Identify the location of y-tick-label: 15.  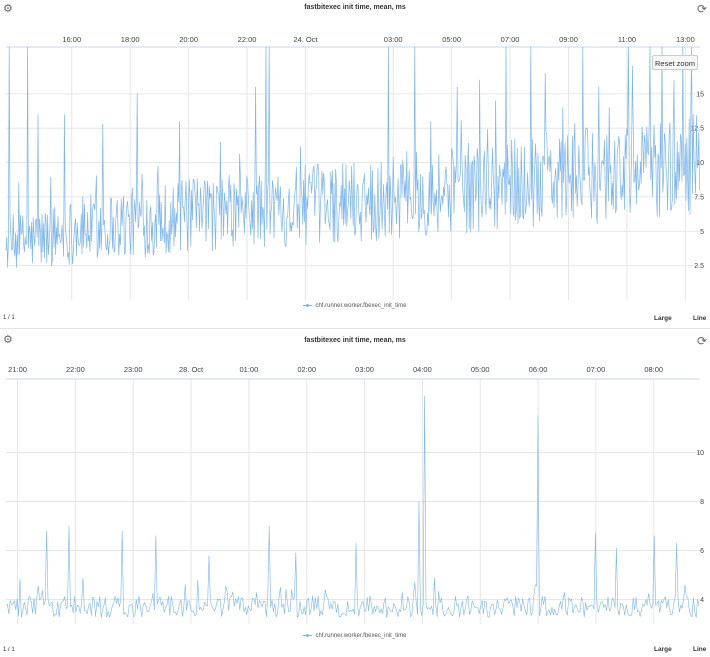
(700, 94).